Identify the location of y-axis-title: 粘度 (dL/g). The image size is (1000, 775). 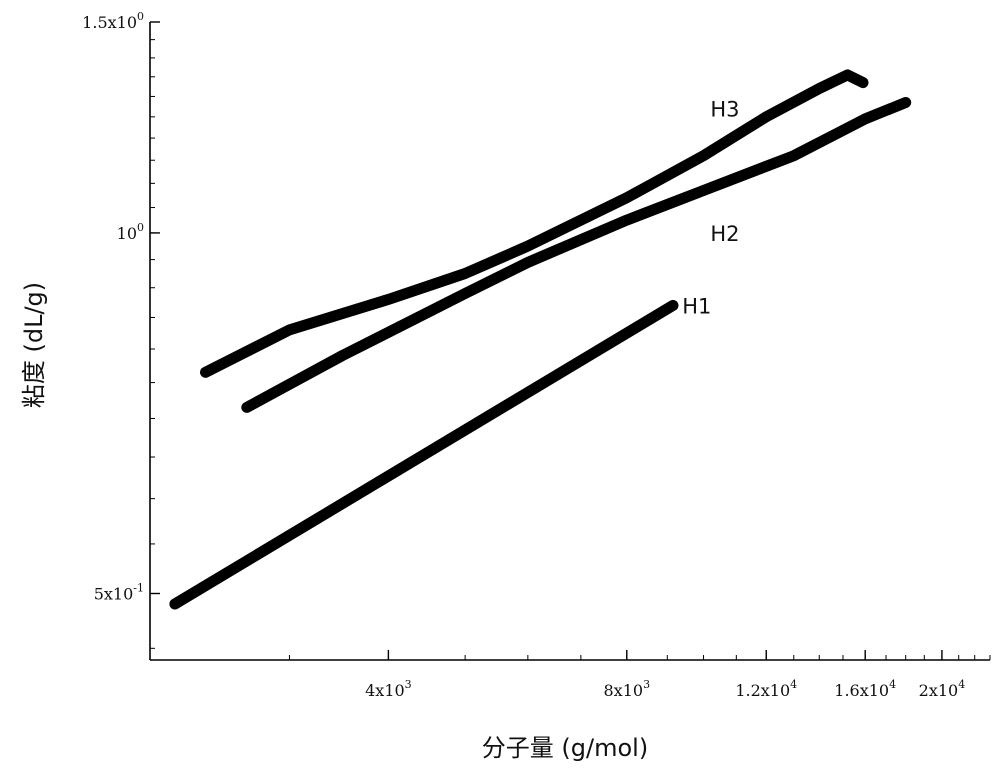
(34, 345).